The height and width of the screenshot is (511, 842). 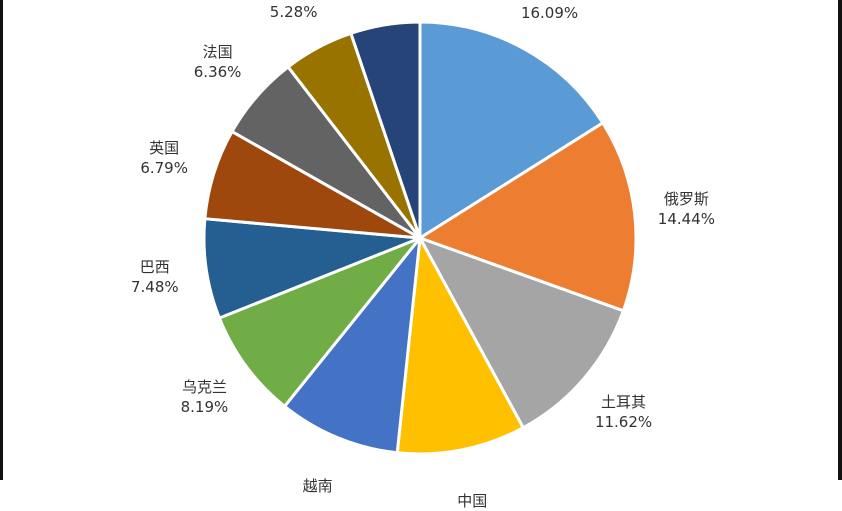 I want to click on slice-percent-9: 5.28%, so click(x=293, y=11).